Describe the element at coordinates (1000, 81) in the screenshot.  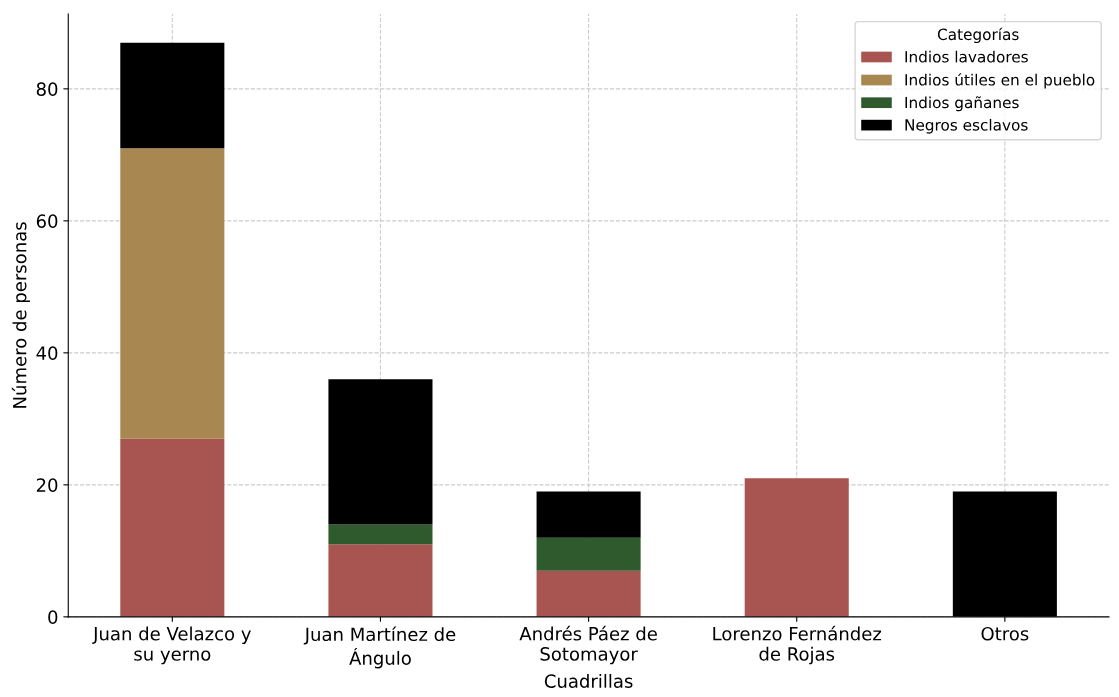
I see `legend-label: Indios útiles en el pueblo` at that location.